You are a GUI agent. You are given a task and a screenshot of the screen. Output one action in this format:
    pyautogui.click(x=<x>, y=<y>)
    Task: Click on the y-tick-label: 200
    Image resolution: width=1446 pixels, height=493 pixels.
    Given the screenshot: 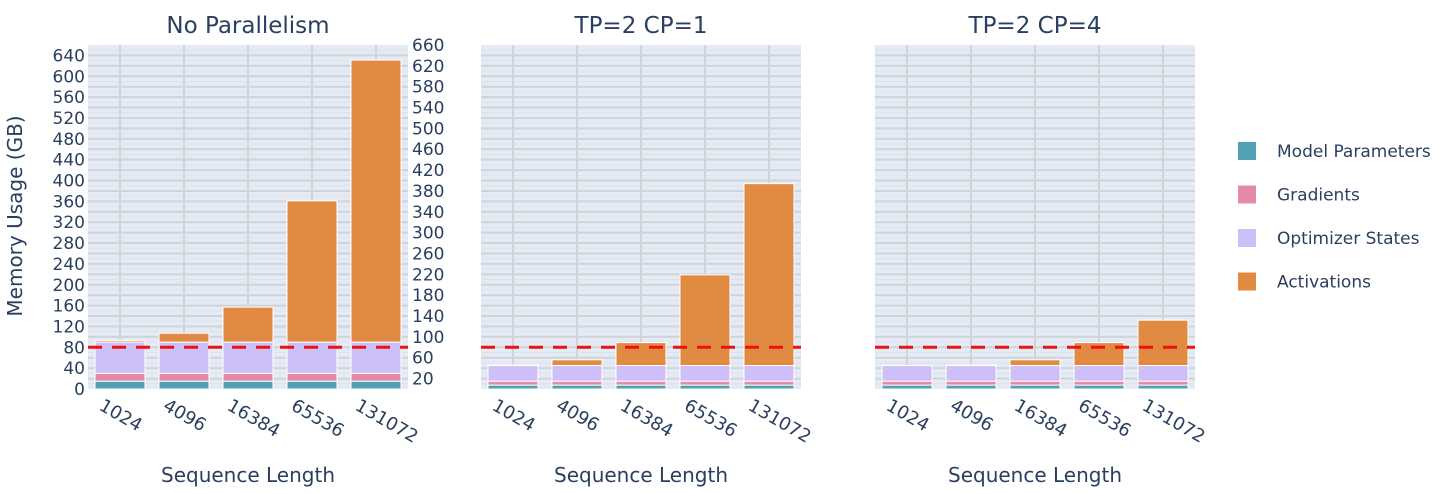 What is the action you would take?
    pyautogui.click(x=69, y=286)
    